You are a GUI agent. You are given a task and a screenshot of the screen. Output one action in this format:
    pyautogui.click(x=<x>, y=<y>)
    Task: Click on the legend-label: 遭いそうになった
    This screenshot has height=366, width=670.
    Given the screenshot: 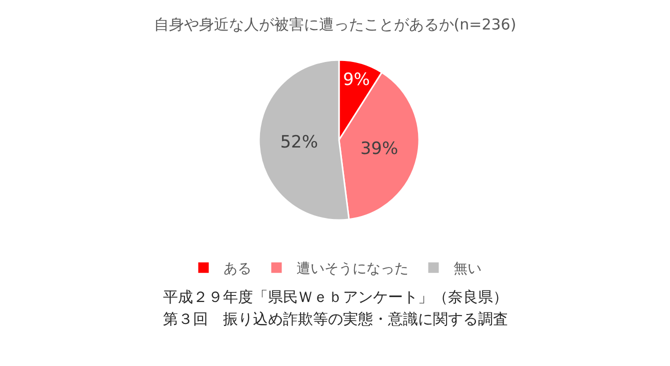 What is the action you would take?
    pyautogui.click(x=352, y=269)
    